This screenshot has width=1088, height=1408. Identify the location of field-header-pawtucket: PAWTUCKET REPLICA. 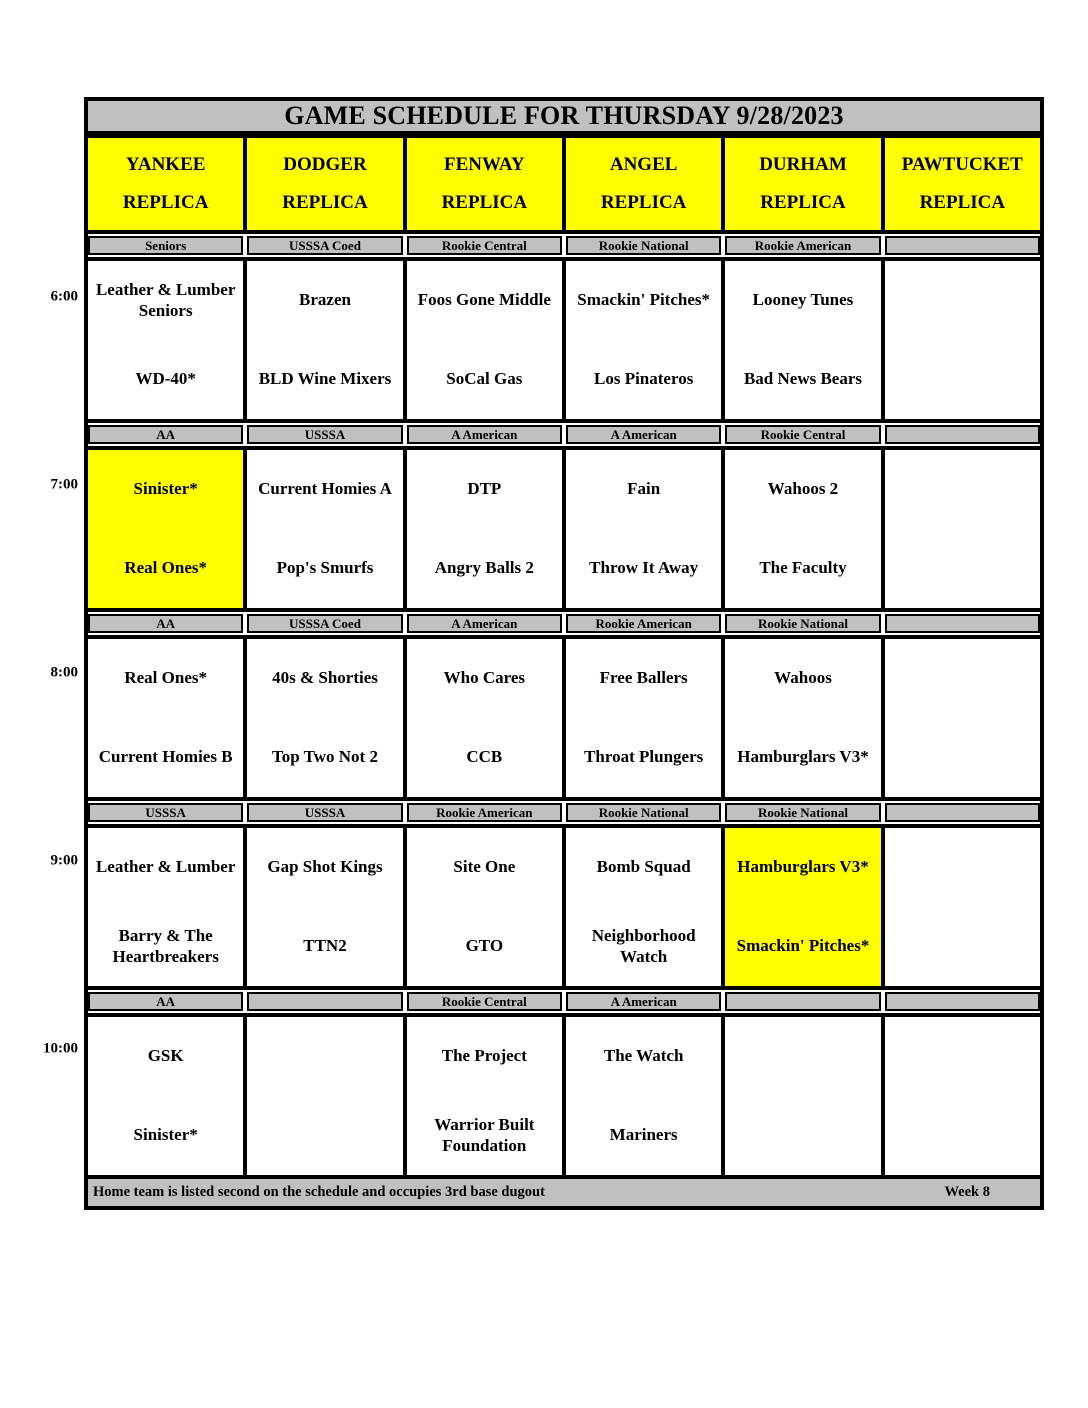
(962, 184).